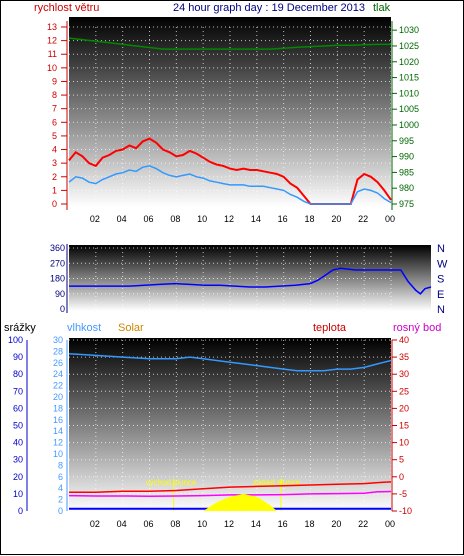 The width and height of the screenshot is (464, 556). I want to click on humidity-tick-label: 90, so click(18, 357).